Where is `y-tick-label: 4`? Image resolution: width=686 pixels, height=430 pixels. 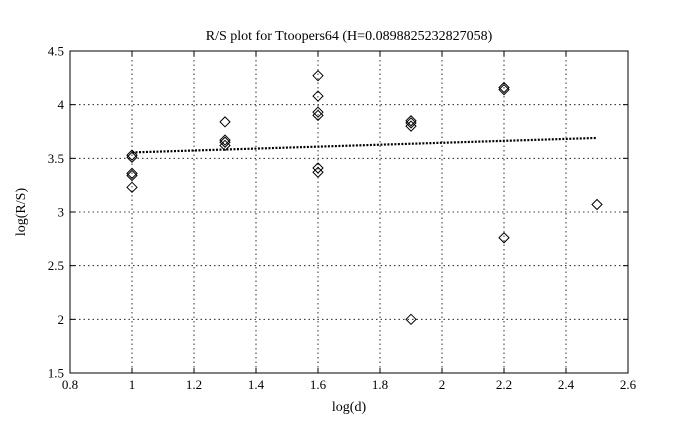
y-tick-label: 4 is located at coordinates (61, 104).